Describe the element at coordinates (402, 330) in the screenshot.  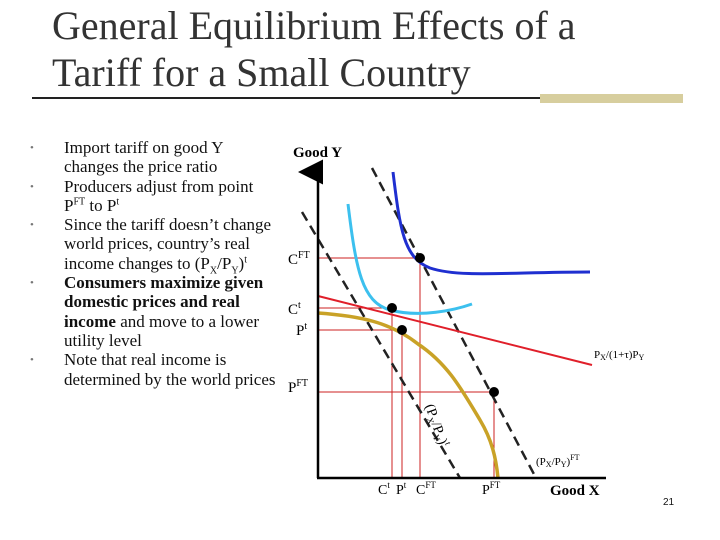
I see `point-pt` at that location.